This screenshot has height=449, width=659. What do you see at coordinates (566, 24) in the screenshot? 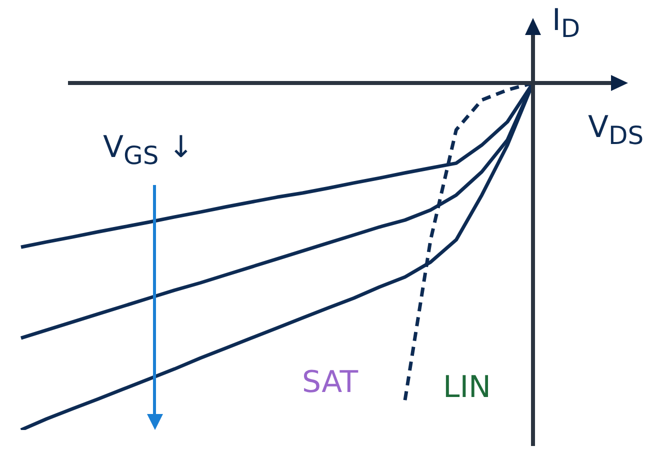
I see `y-axis-title: I$_{D}$` at bounding box center [566, 24].